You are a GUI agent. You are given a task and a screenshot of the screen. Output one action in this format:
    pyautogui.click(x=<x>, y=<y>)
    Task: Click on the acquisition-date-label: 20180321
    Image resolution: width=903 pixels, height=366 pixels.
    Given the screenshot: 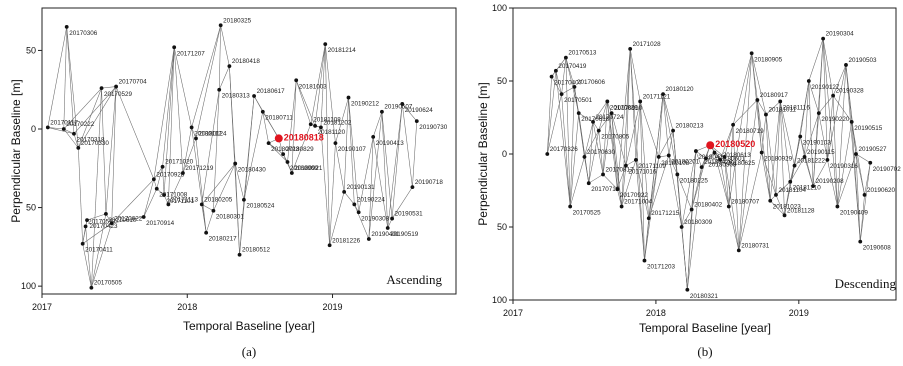 What is the action you would take?
    pyautogui.click(x=704, y=296)
    